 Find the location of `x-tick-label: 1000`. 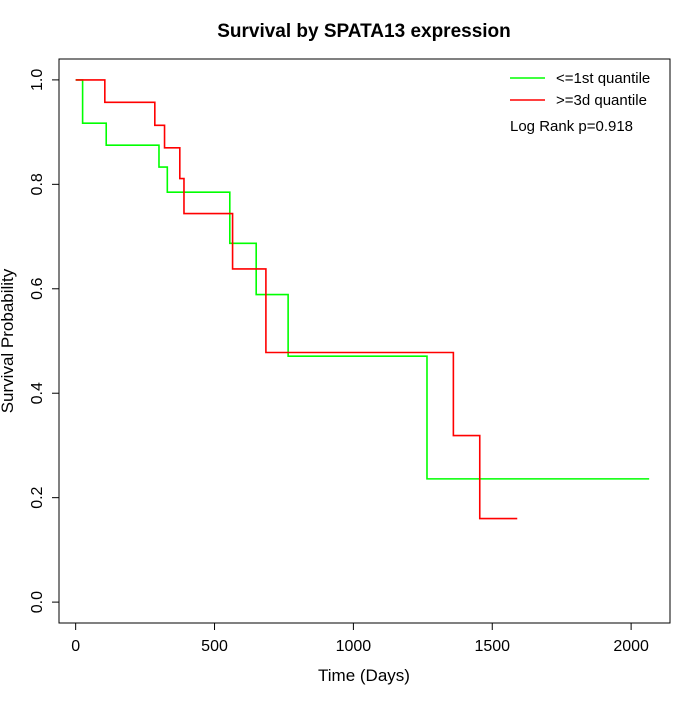

x-tick-label: 1000 is located at coordinates (354, 646).